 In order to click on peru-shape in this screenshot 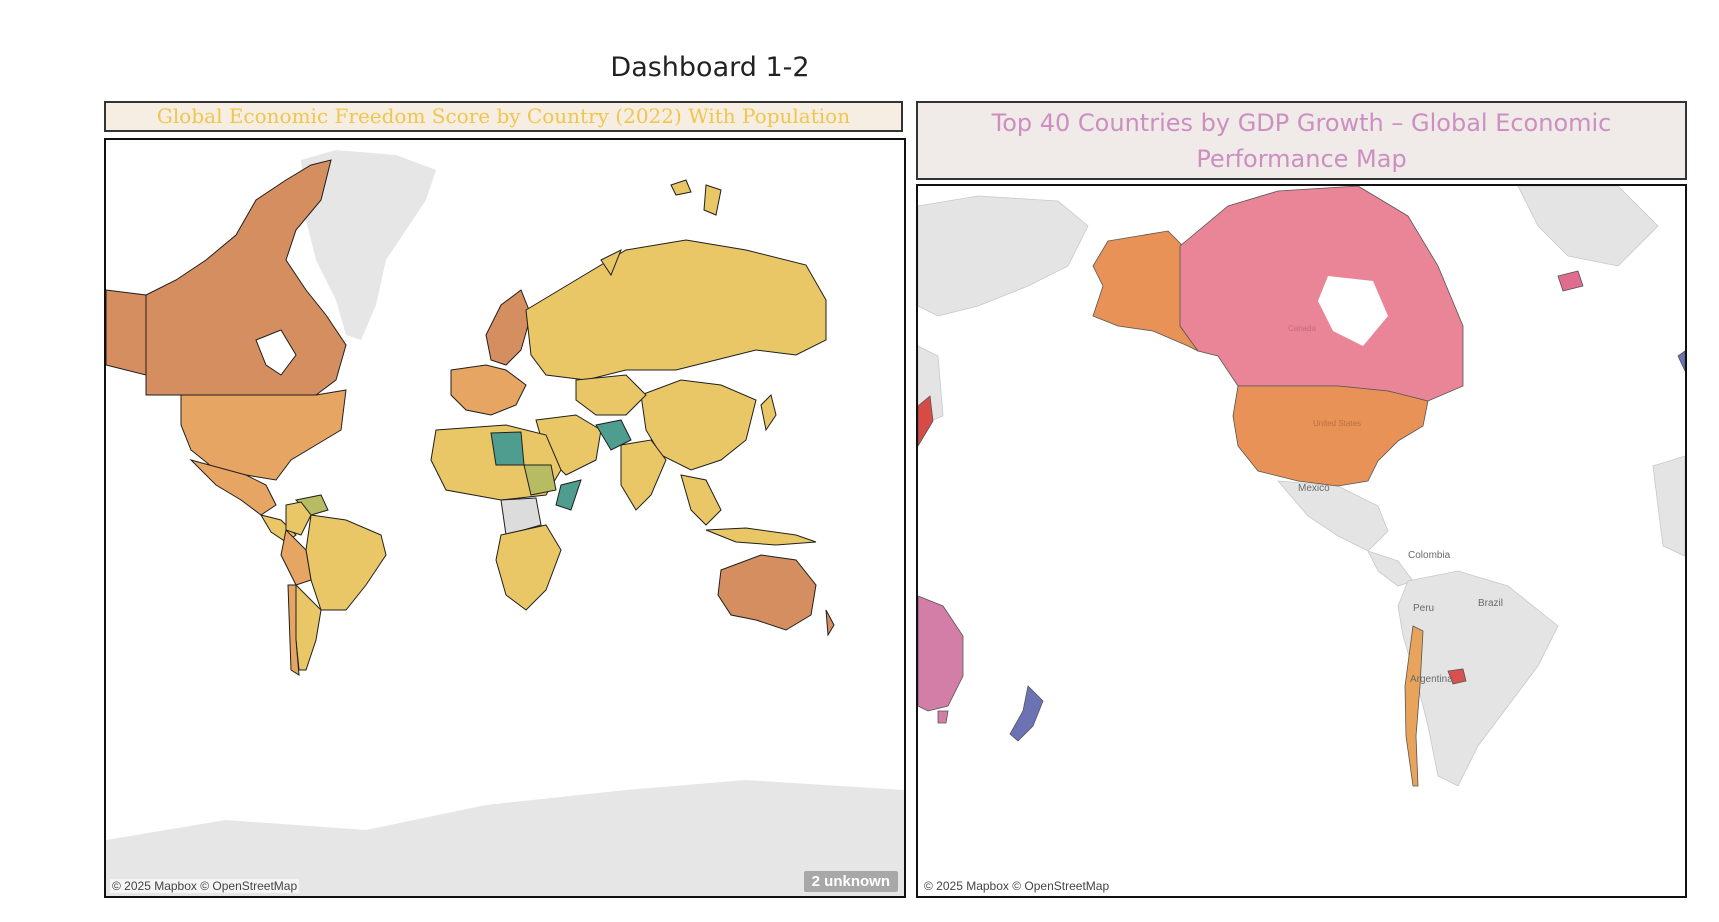, I will do `click(296, 557)`.